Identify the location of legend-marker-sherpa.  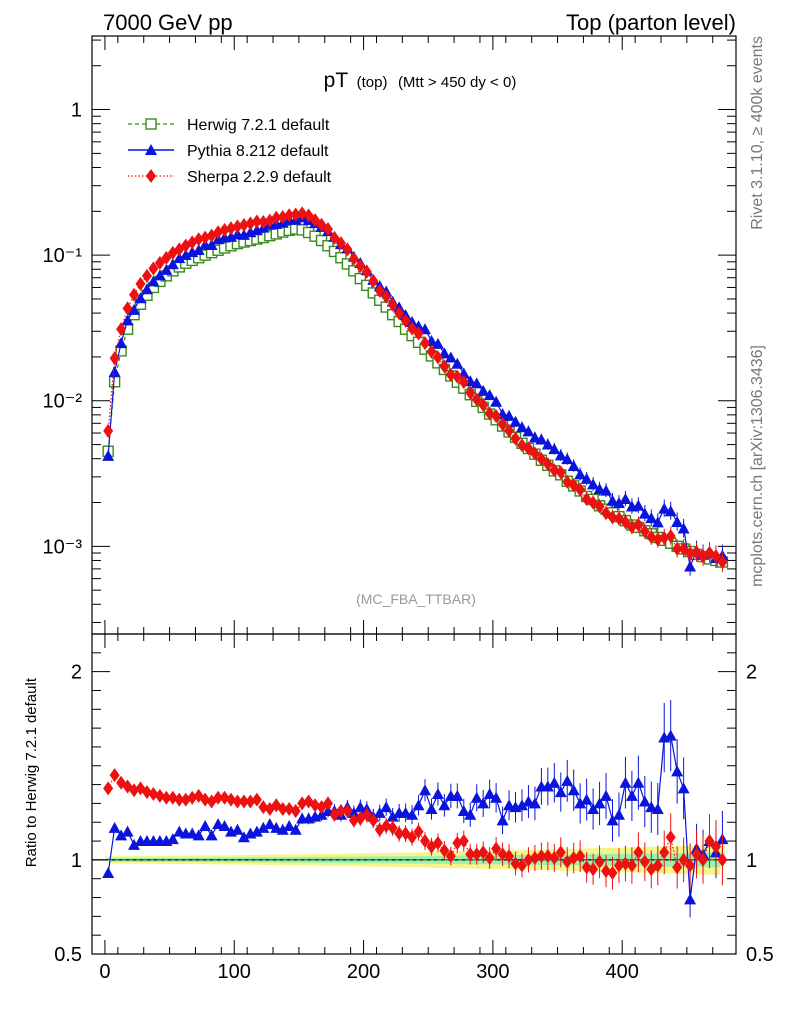
(151, 176).